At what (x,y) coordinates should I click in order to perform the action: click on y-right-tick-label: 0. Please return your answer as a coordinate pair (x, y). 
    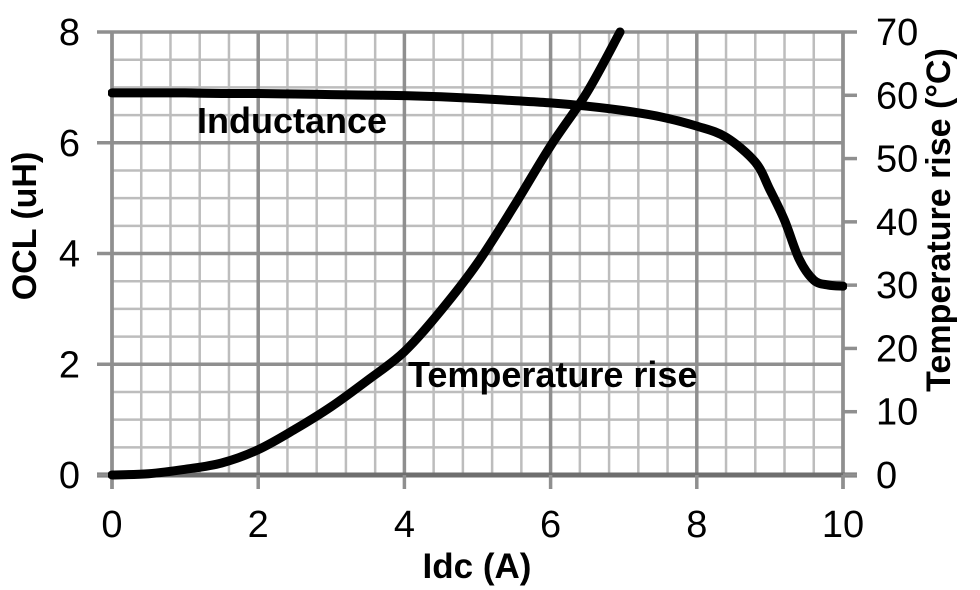
    Looking at the image, I should click on (886, 476).